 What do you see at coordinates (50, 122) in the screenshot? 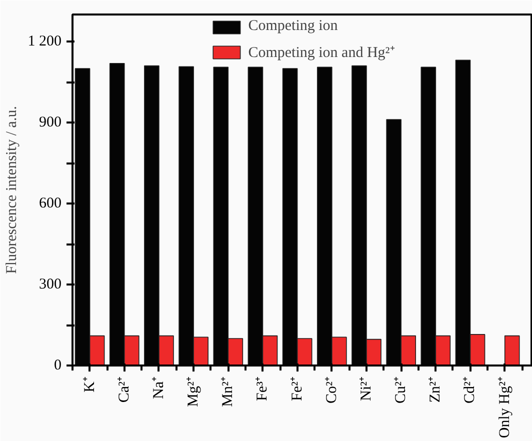
I see `y-tick-label: 900` at bounding box center [50, 122].